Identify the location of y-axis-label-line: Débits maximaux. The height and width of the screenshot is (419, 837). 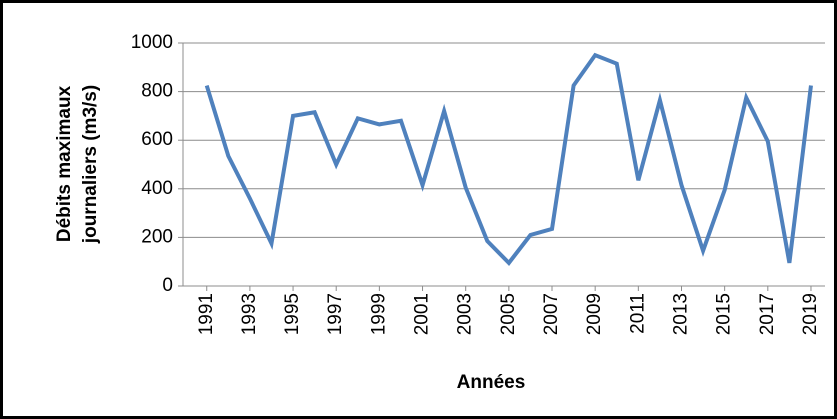
(64, 163).